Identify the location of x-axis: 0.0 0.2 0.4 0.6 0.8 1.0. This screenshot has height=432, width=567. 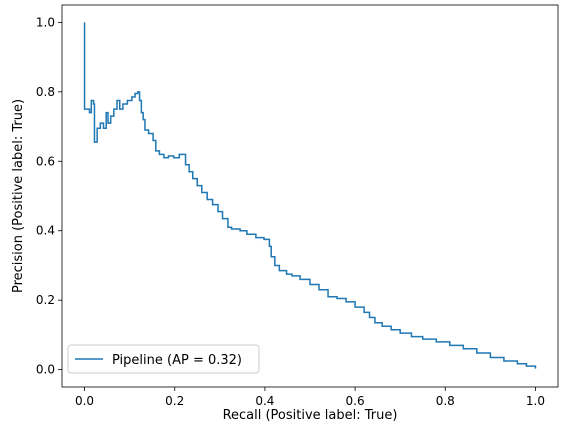
(310, 397).